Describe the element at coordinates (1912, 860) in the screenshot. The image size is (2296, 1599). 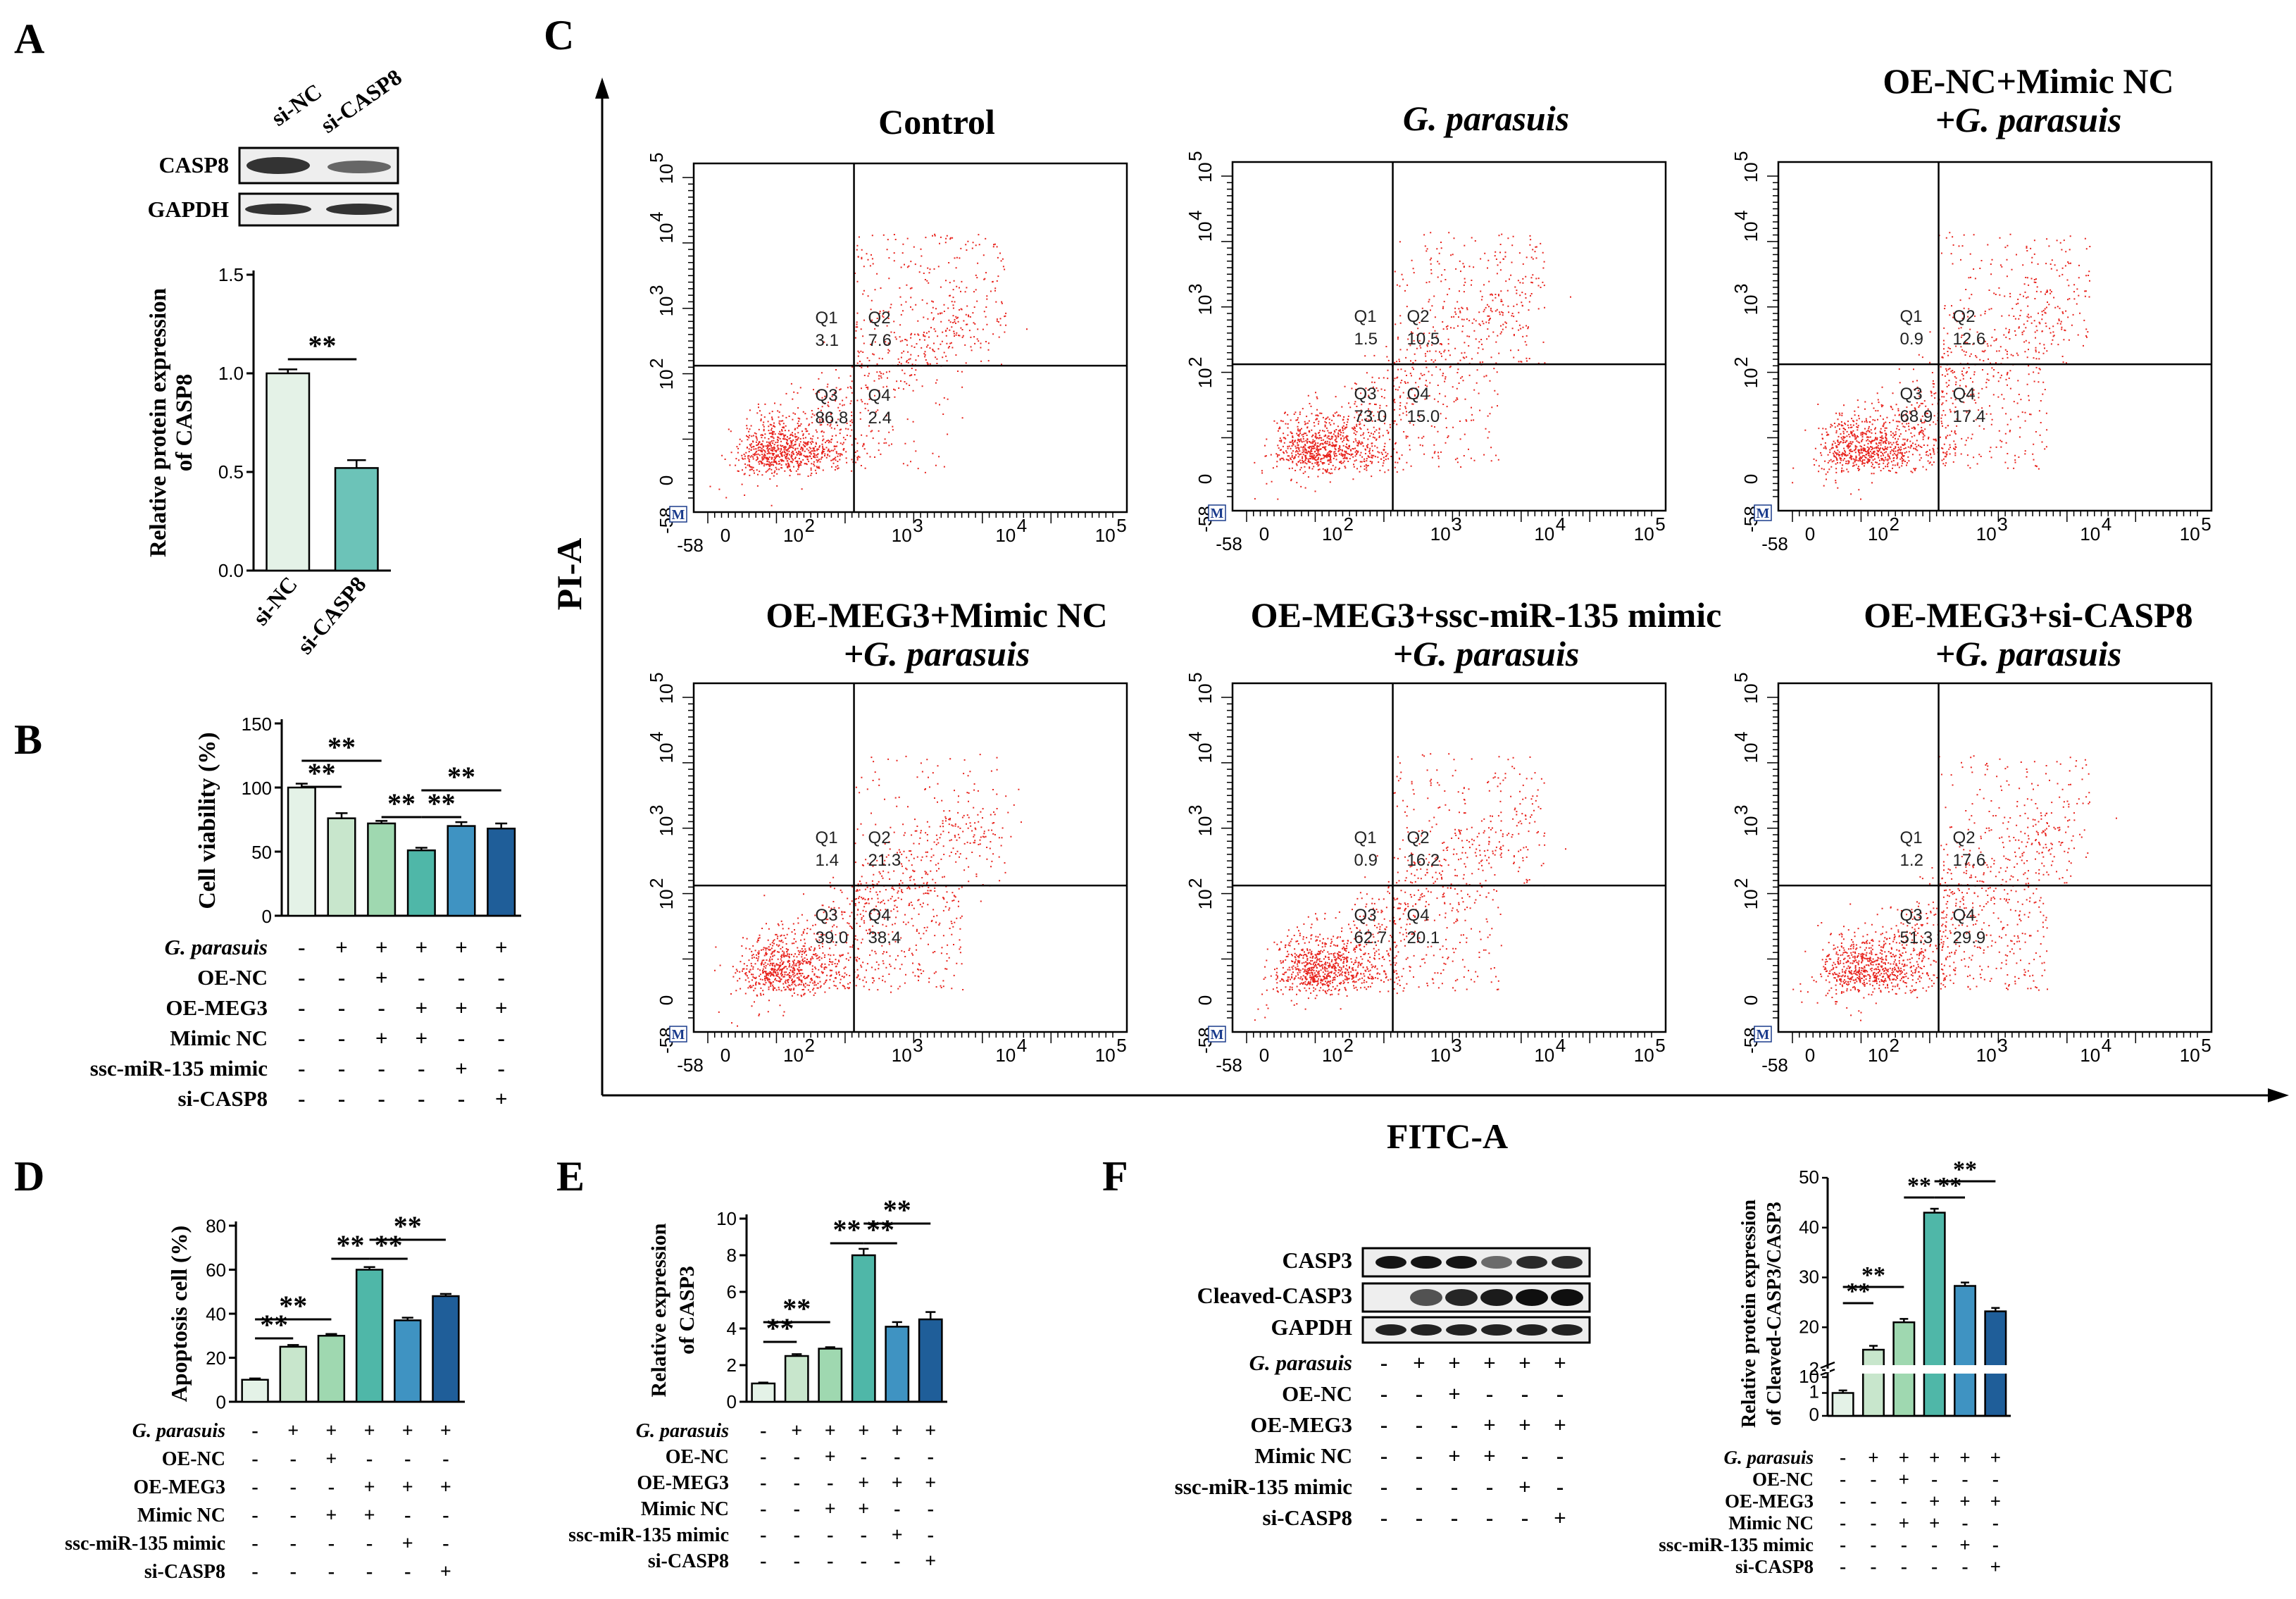
I see `q-value: 1.2` at that location.